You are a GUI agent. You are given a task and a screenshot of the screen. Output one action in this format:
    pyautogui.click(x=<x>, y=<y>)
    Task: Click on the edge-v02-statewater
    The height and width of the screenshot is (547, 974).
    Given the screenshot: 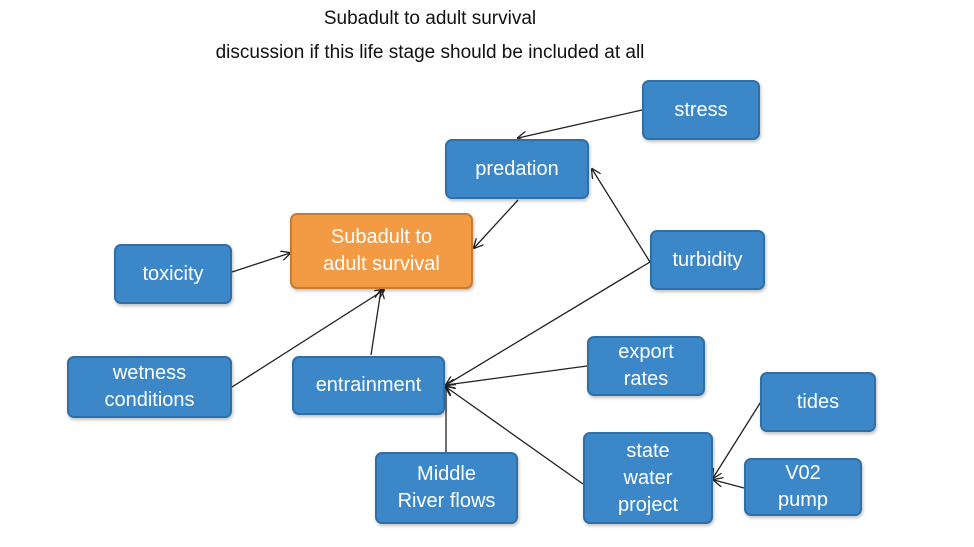 What is the action you would take?
    pyautogui.click(x=729, y=484)
    